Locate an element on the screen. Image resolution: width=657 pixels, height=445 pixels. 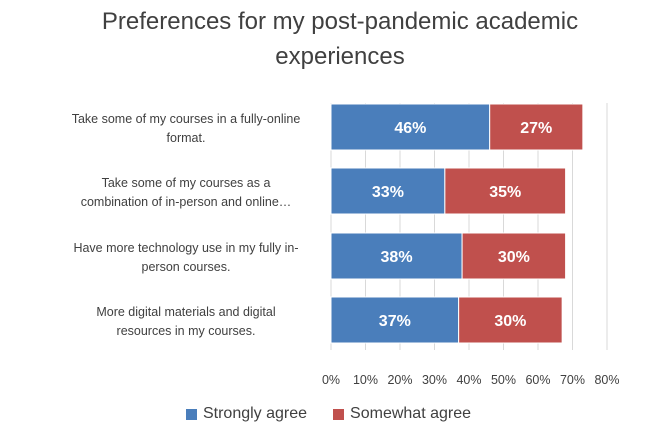
legend-item-somewhat-agree: Somewhat agree is located at coordinates (402, 414).